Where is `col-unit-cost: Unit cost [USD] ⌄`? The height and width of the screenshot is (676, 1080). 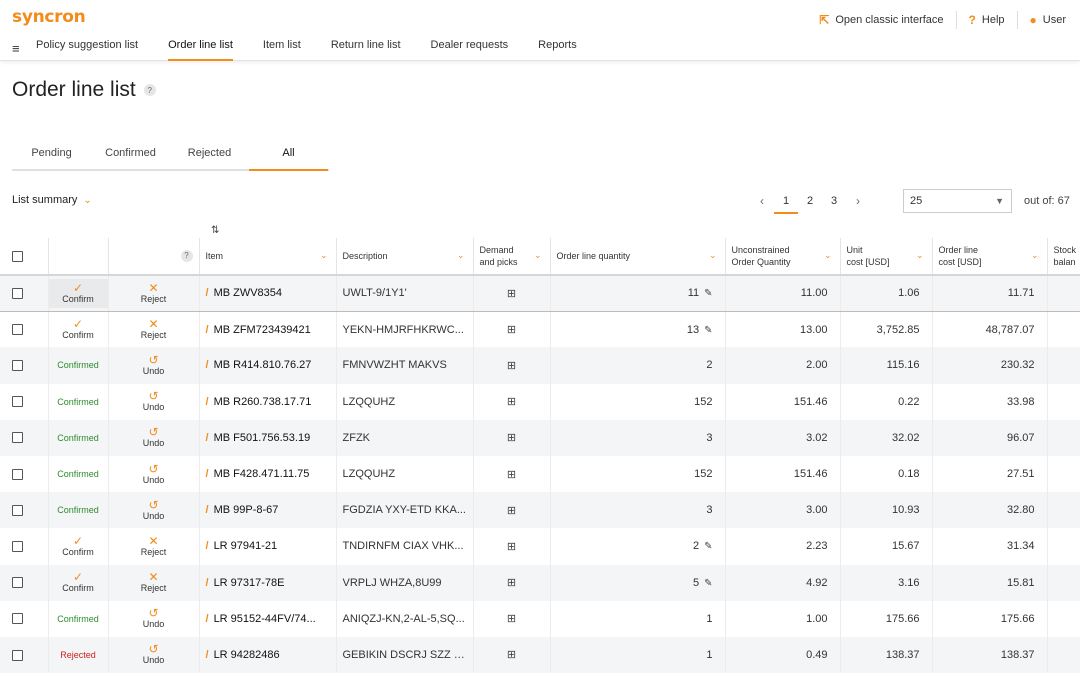
col-unit-cost: Unit cost [USD] ⌄ is located at coordinates (886, 257).